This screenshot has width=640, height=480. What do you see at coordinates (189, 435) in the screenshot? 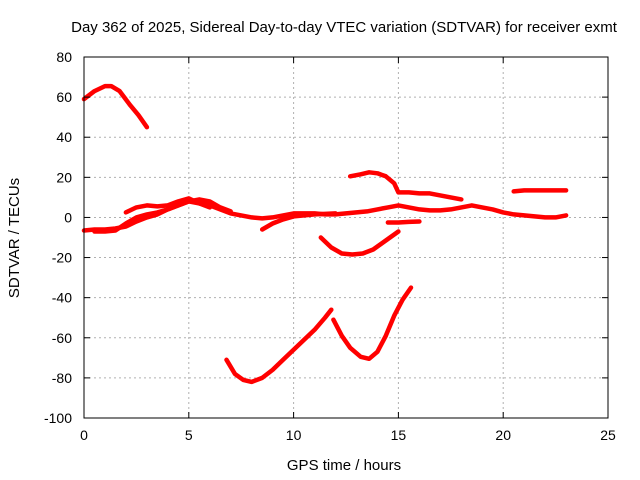
I see `x-tick-label: 5` at bounding box center [189, 435].